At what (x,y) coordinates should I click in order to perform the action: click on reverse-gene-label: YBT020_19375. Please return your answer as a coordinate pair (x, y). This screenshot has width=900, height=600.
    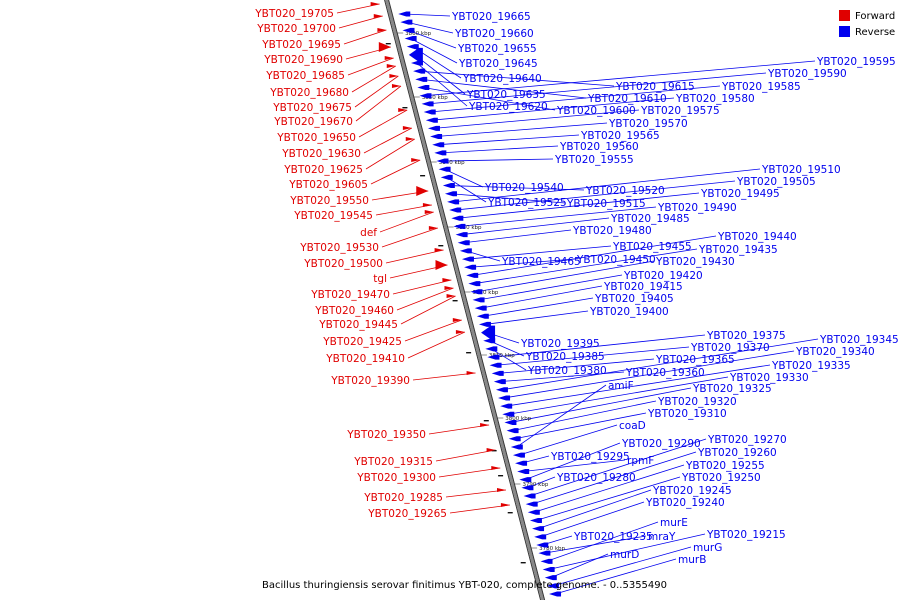
    Looking at the image, I should click on (746, 336).